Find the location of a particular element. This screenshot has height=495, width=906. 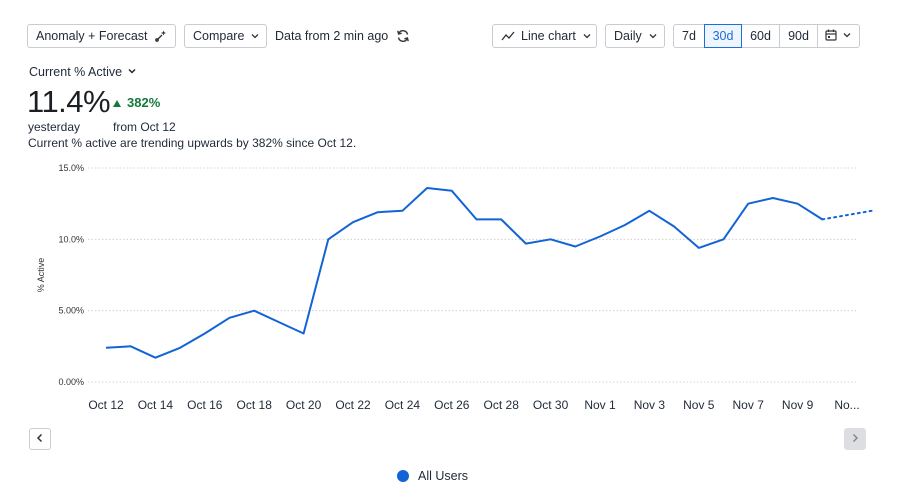

sparkle-icon is located at coordinates (161, 36).